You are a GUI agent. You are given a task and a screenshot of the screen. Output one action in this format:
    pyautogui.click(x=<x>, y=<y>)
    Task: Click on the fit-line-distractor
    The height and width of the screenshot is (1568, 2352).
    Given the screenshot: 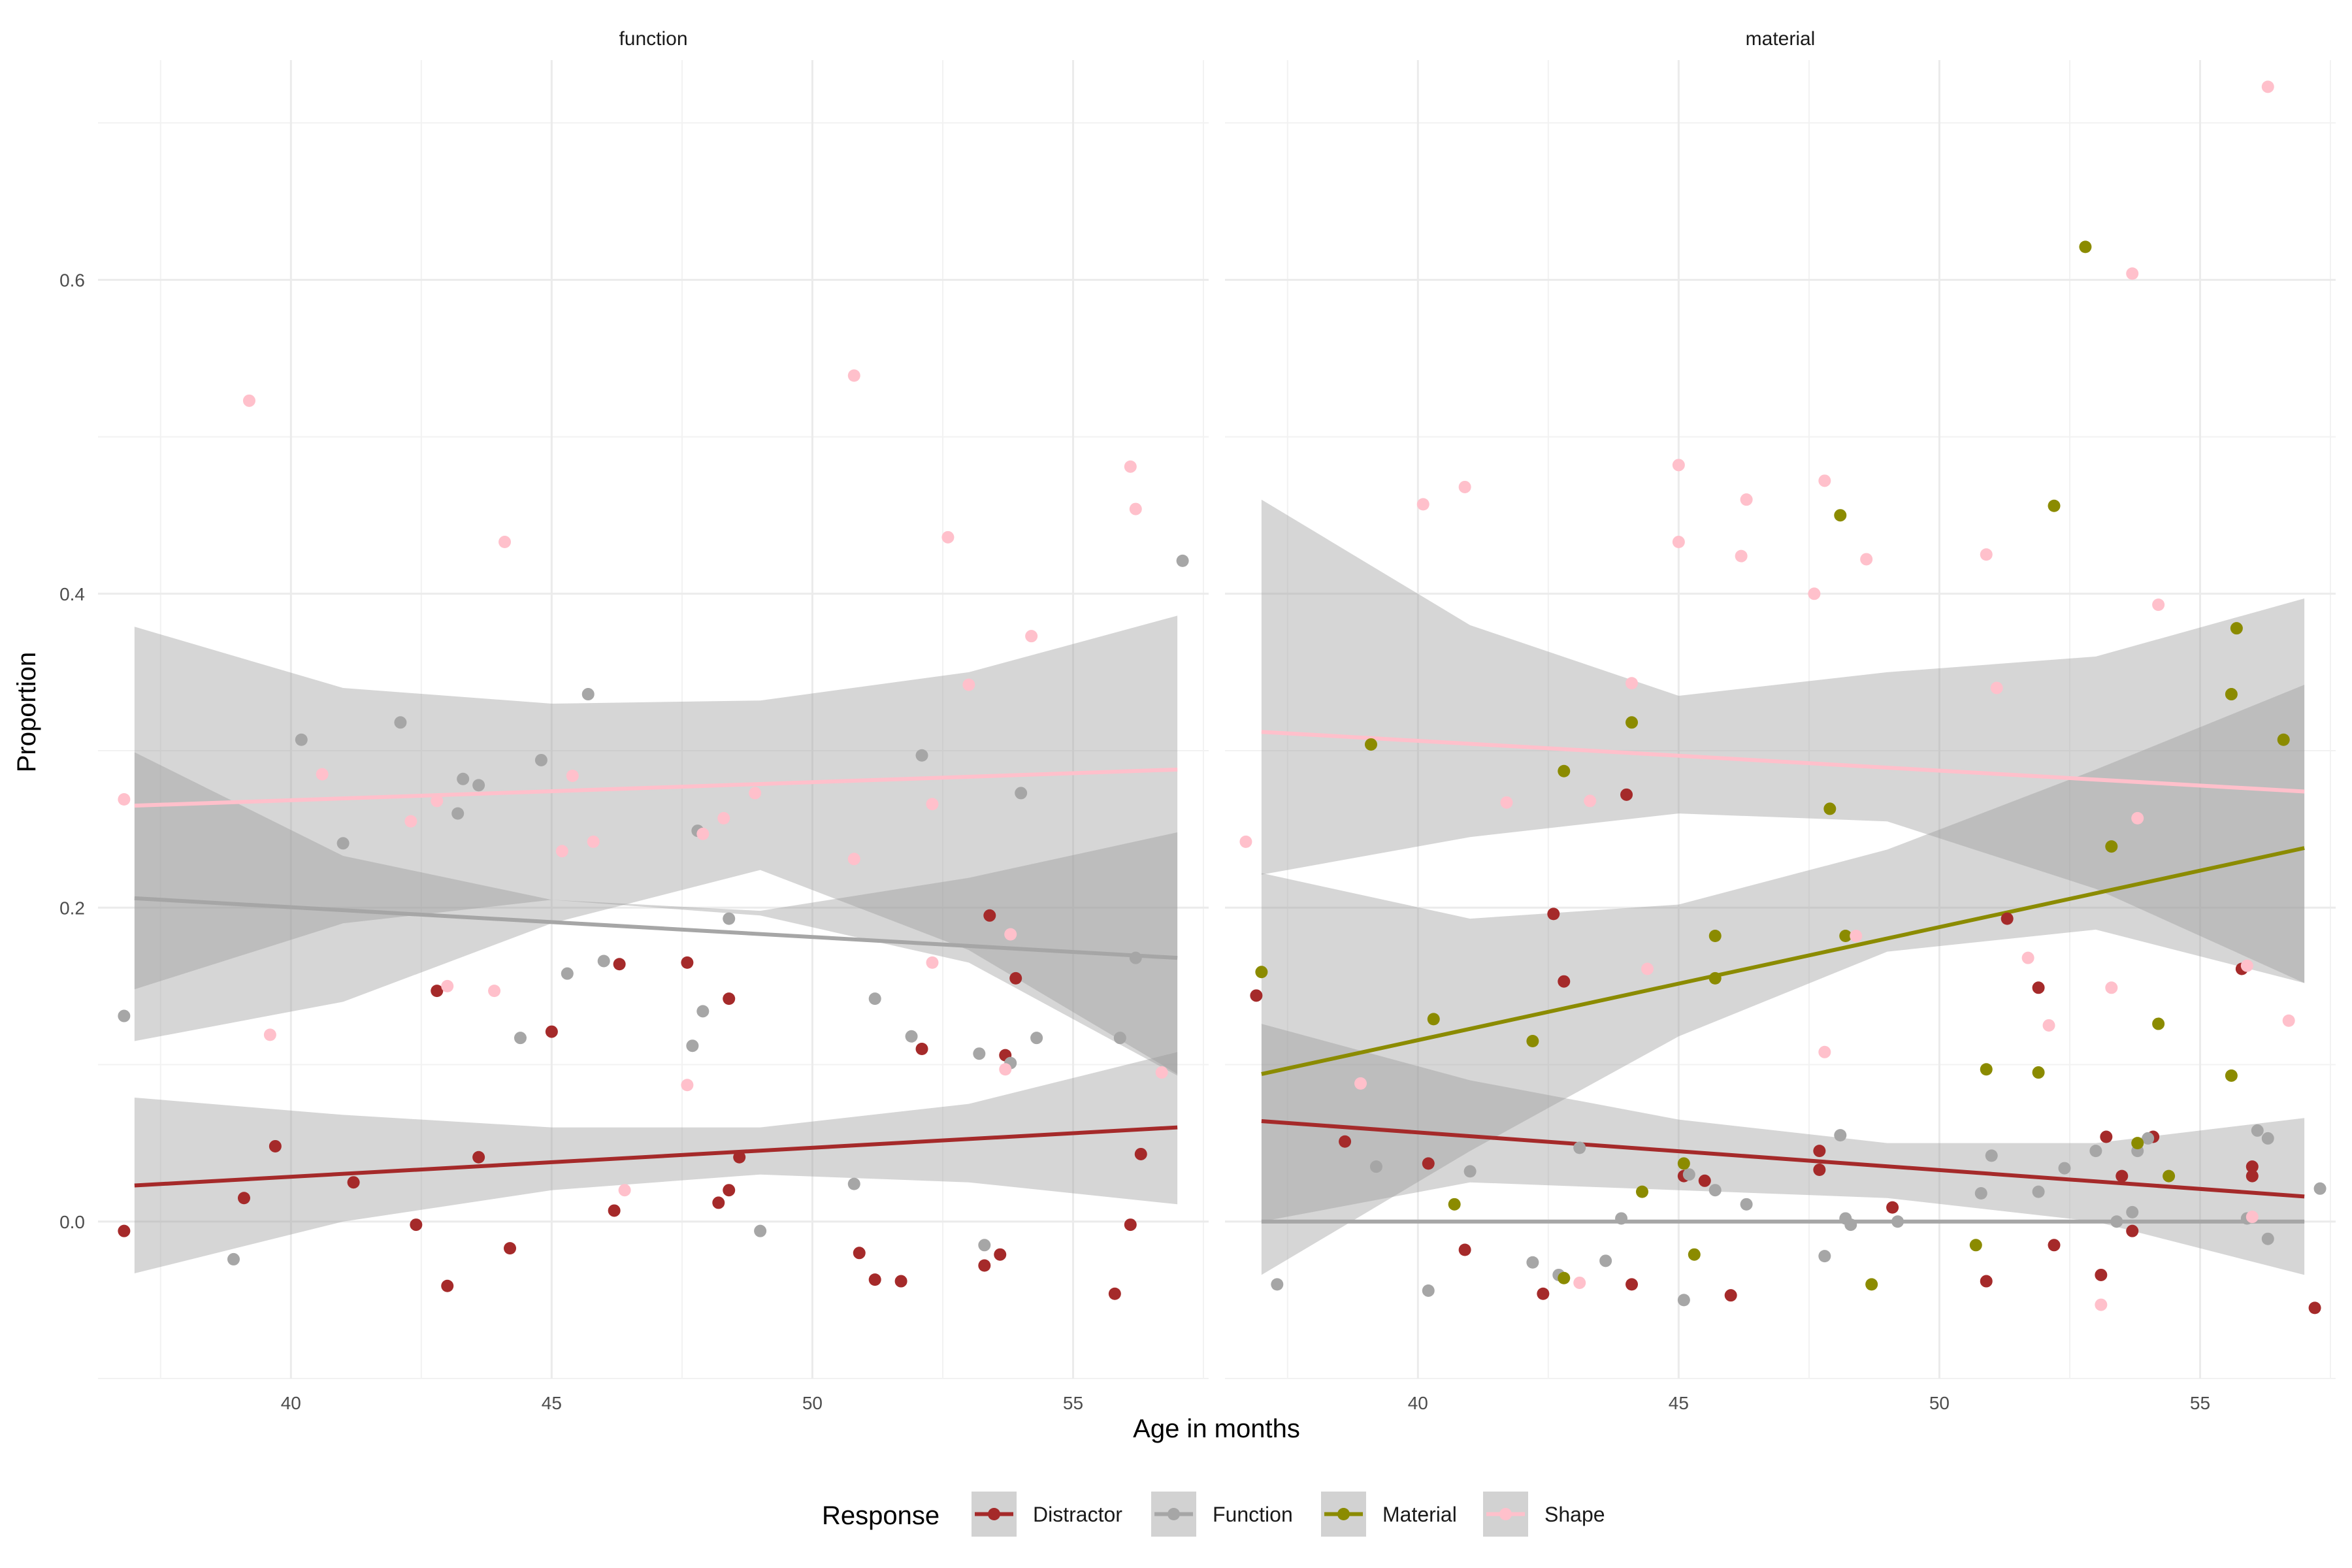 What is the action you would take?
    pyautogui.click(x=656, y=1156)
    